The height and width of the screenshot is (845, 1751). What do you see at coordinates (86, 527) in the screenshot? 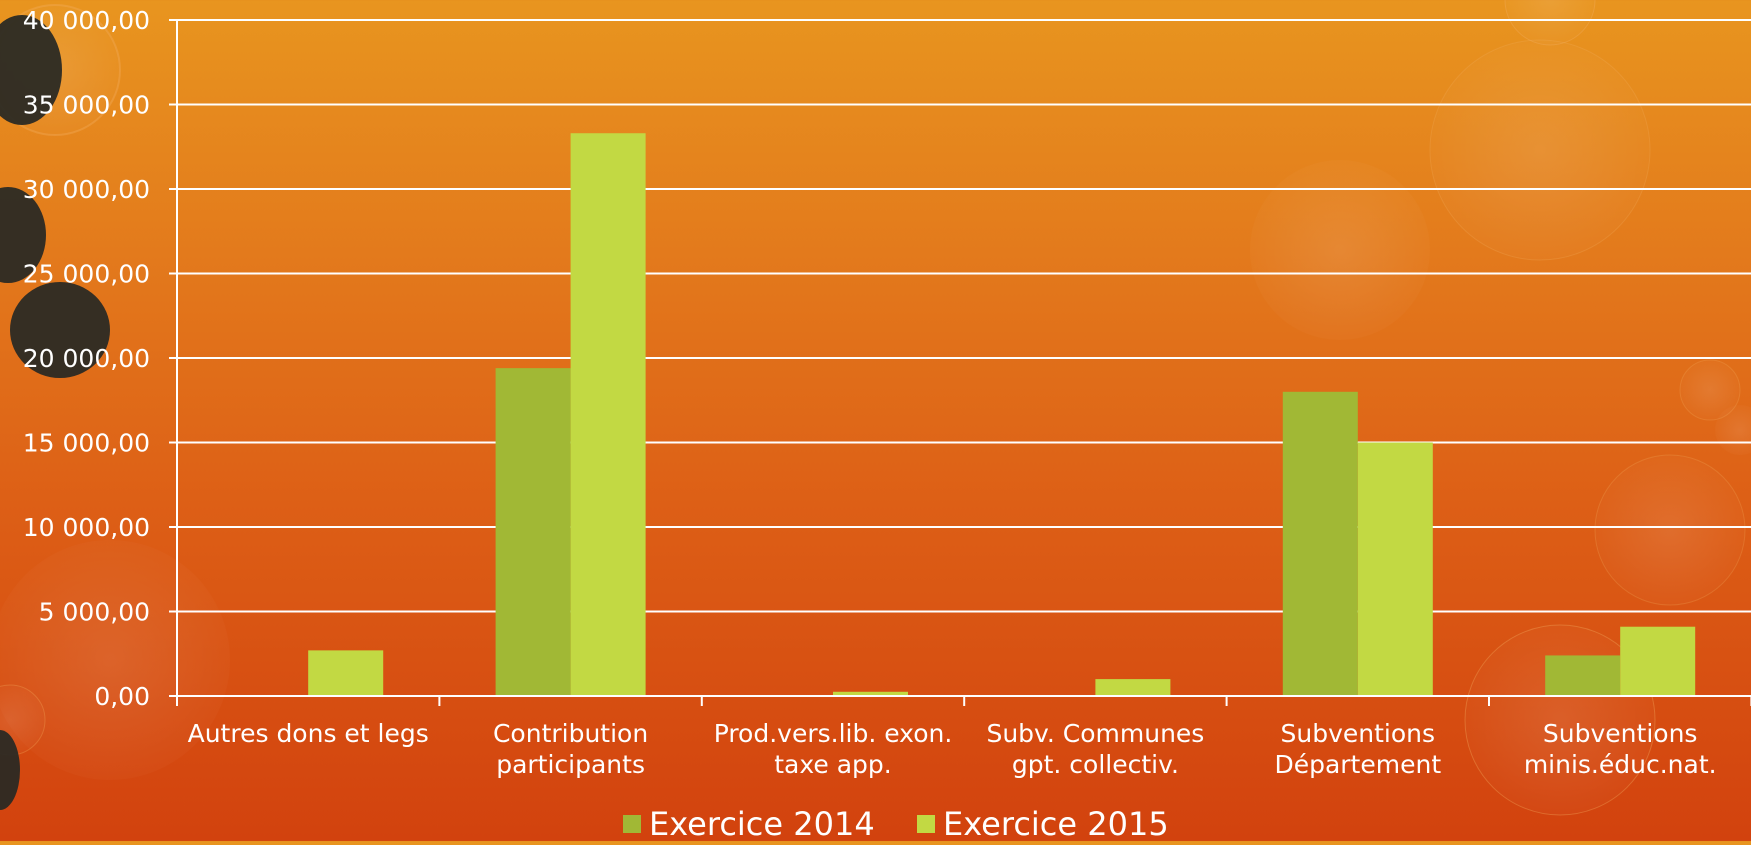
I see `y-tick-label: 10 000,00` at bounding box center [86, 527].